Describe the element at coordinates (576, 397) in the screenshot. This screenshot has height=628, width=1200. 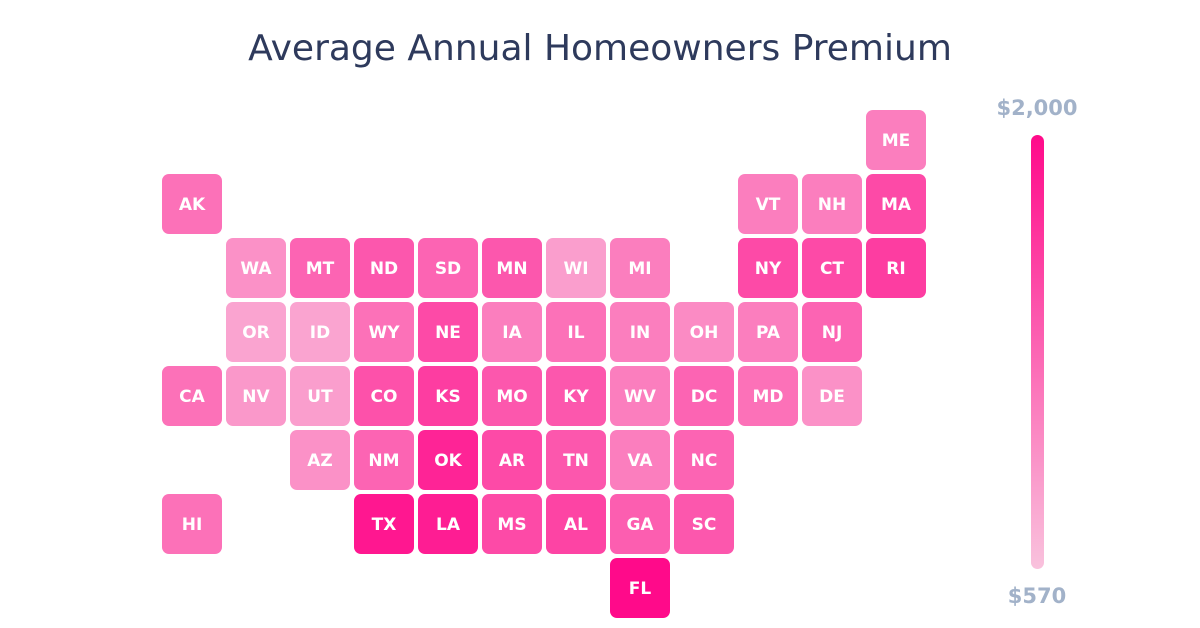
I see `state-label: KY` at that location.